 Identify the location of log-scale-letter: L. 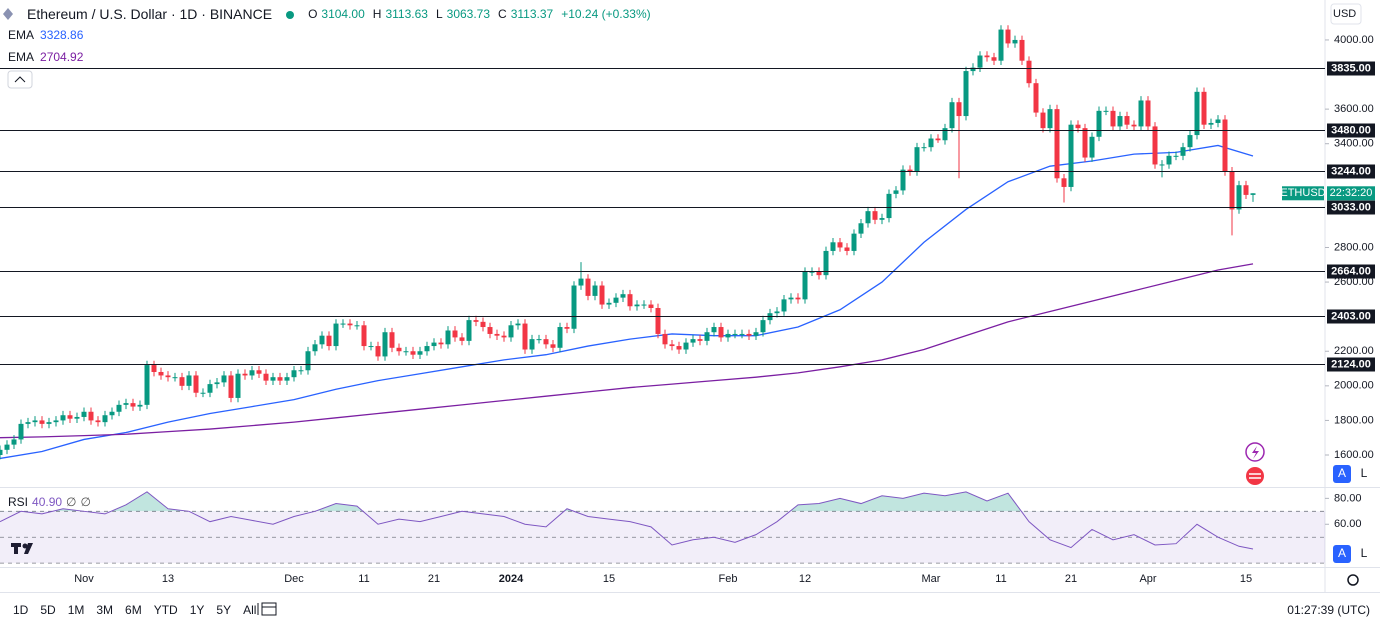
(1364, 473).